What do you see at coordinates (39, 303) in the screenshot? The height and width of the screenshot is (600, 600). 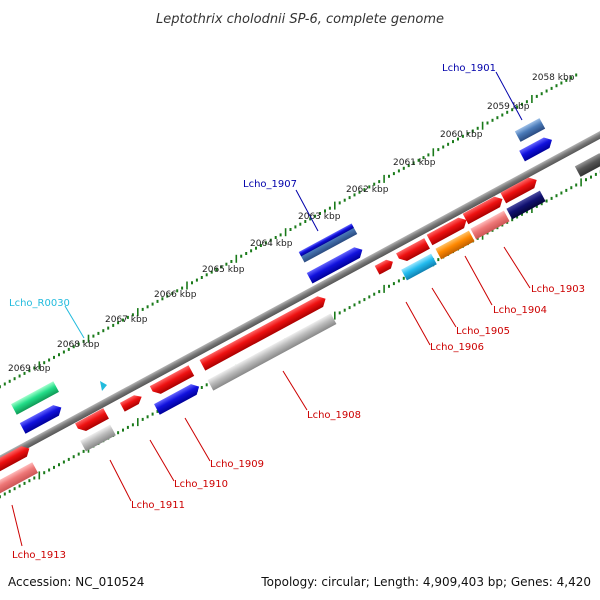 I see `label-lcho-r0030: Lcho_R0030` at bounding box center [39, 303].